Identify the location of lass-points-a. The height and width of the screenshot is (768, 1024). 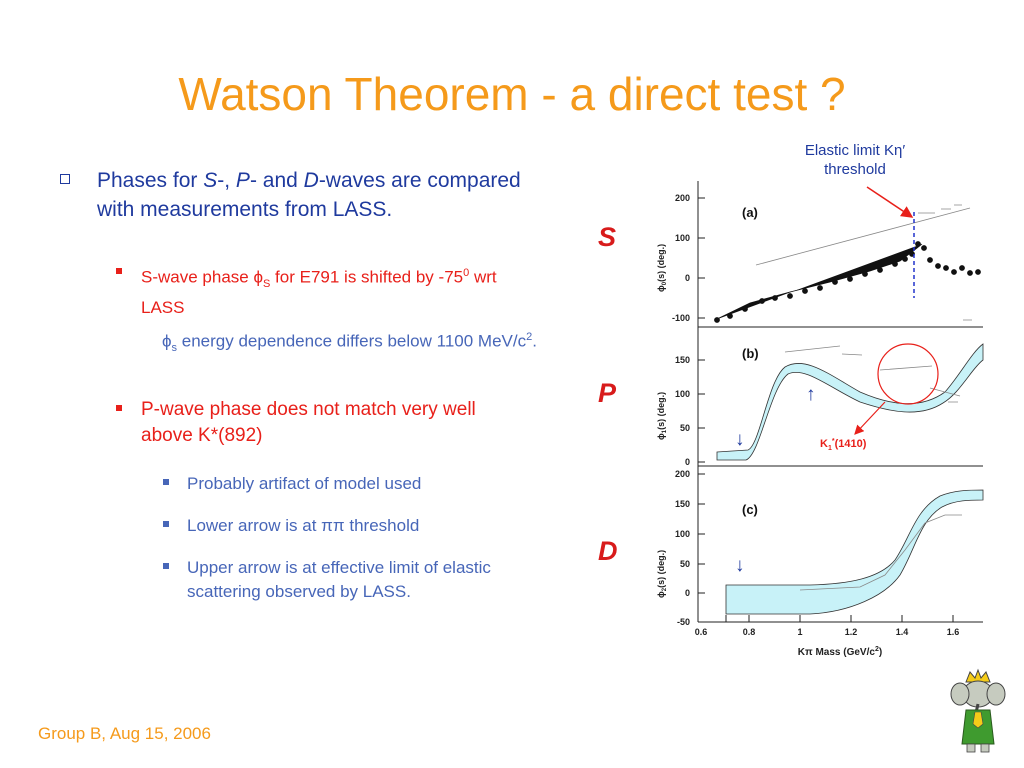
(863, 262).